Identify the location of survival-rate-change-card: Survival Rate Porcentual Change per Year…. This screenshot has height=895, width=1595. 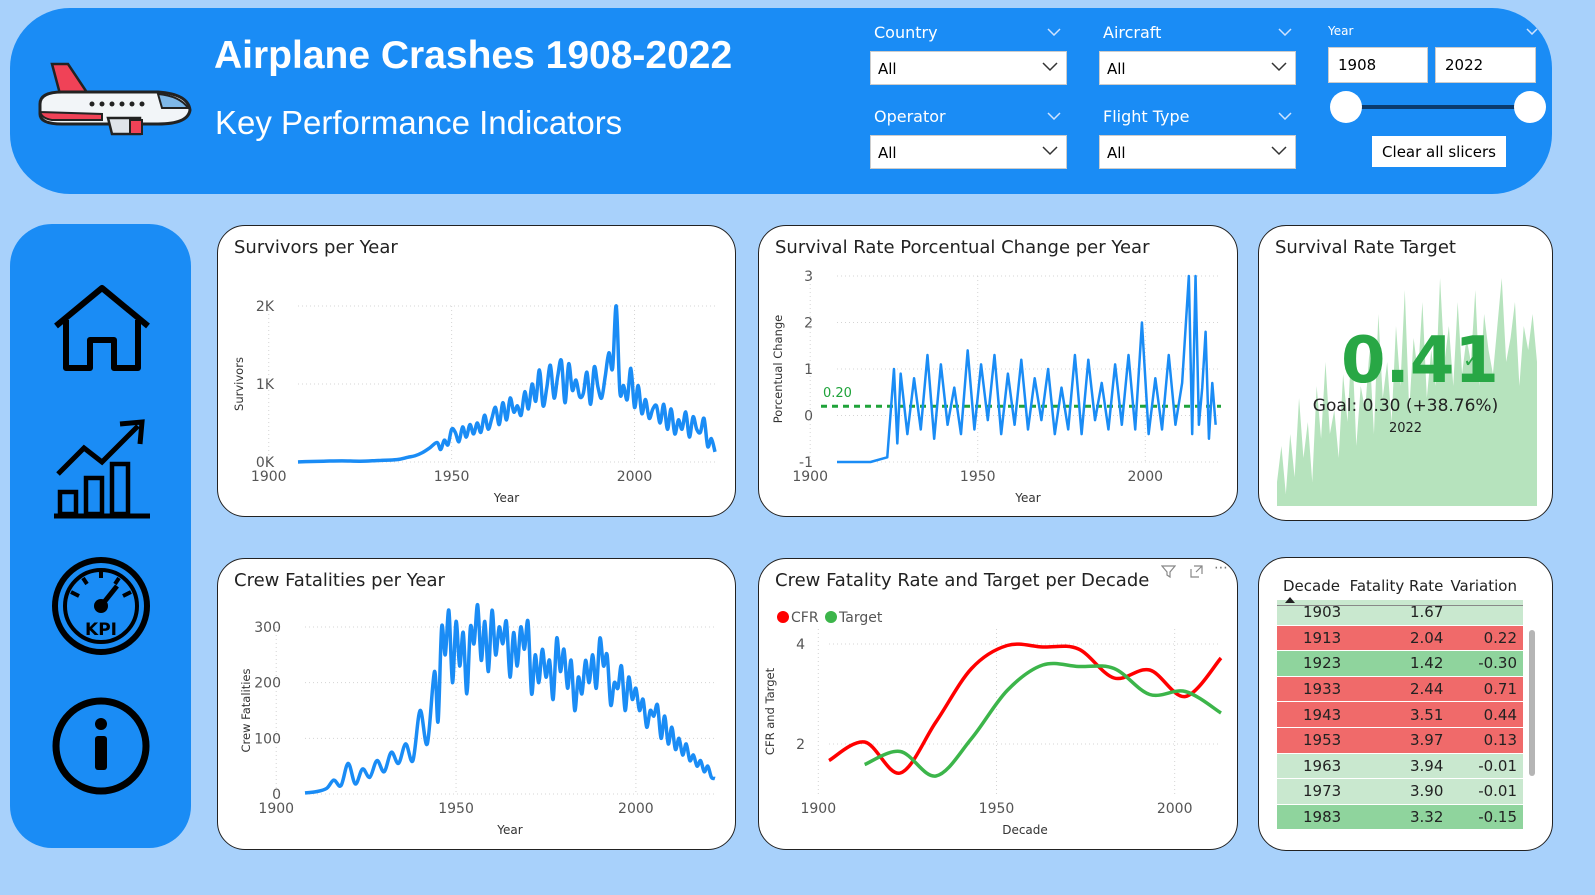
(998, 371).